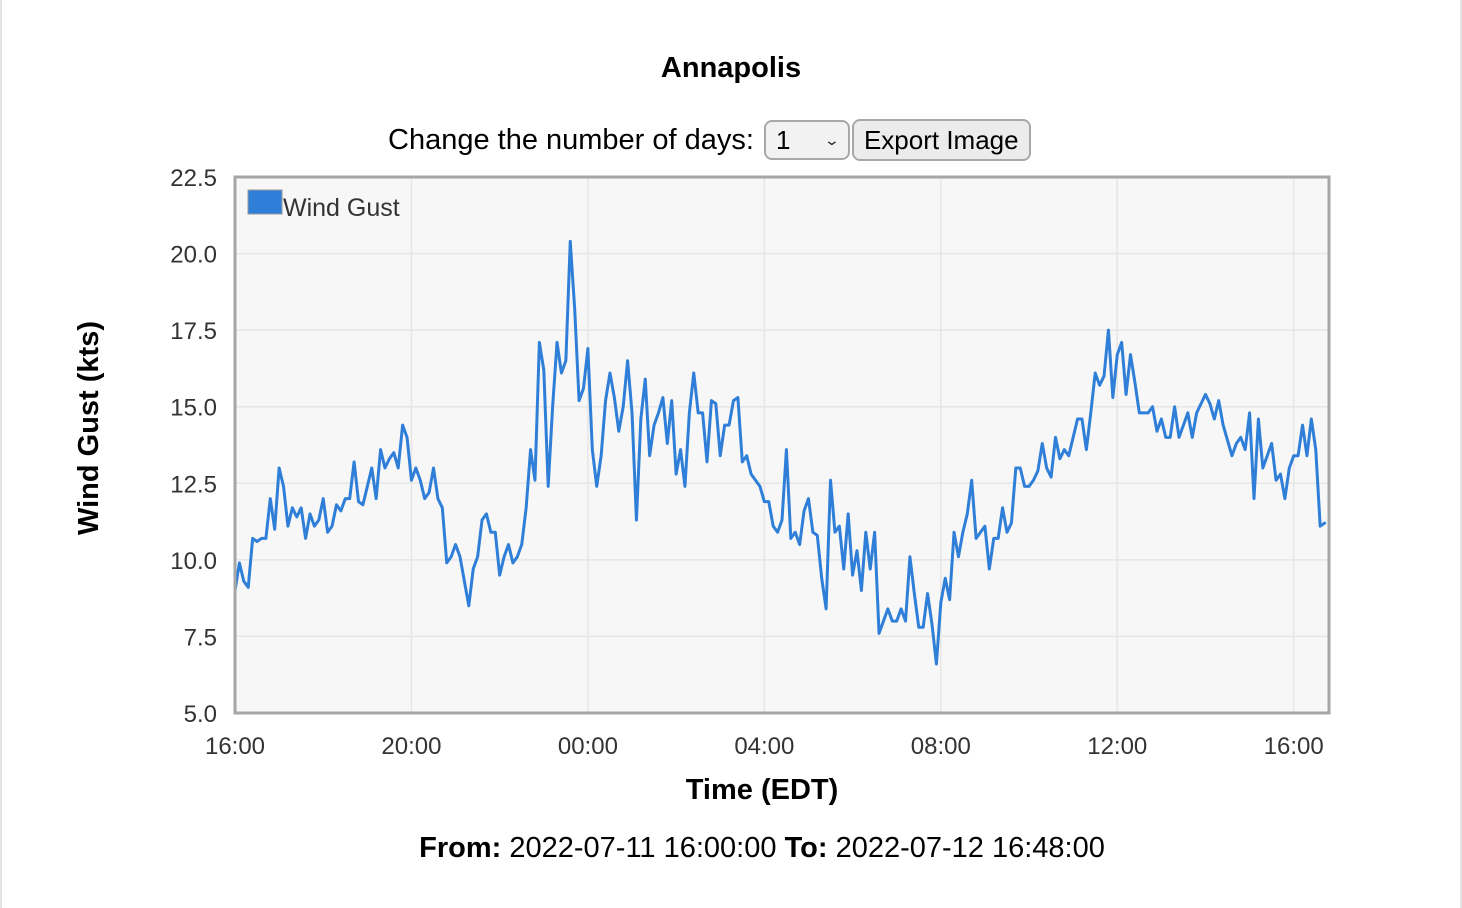 This screenshot has height=908, width=1462. What do you see at coordinates (341, 208) in the screenshot?
I see `legend-label: Wind Gust` at bounding box center [341, 208].